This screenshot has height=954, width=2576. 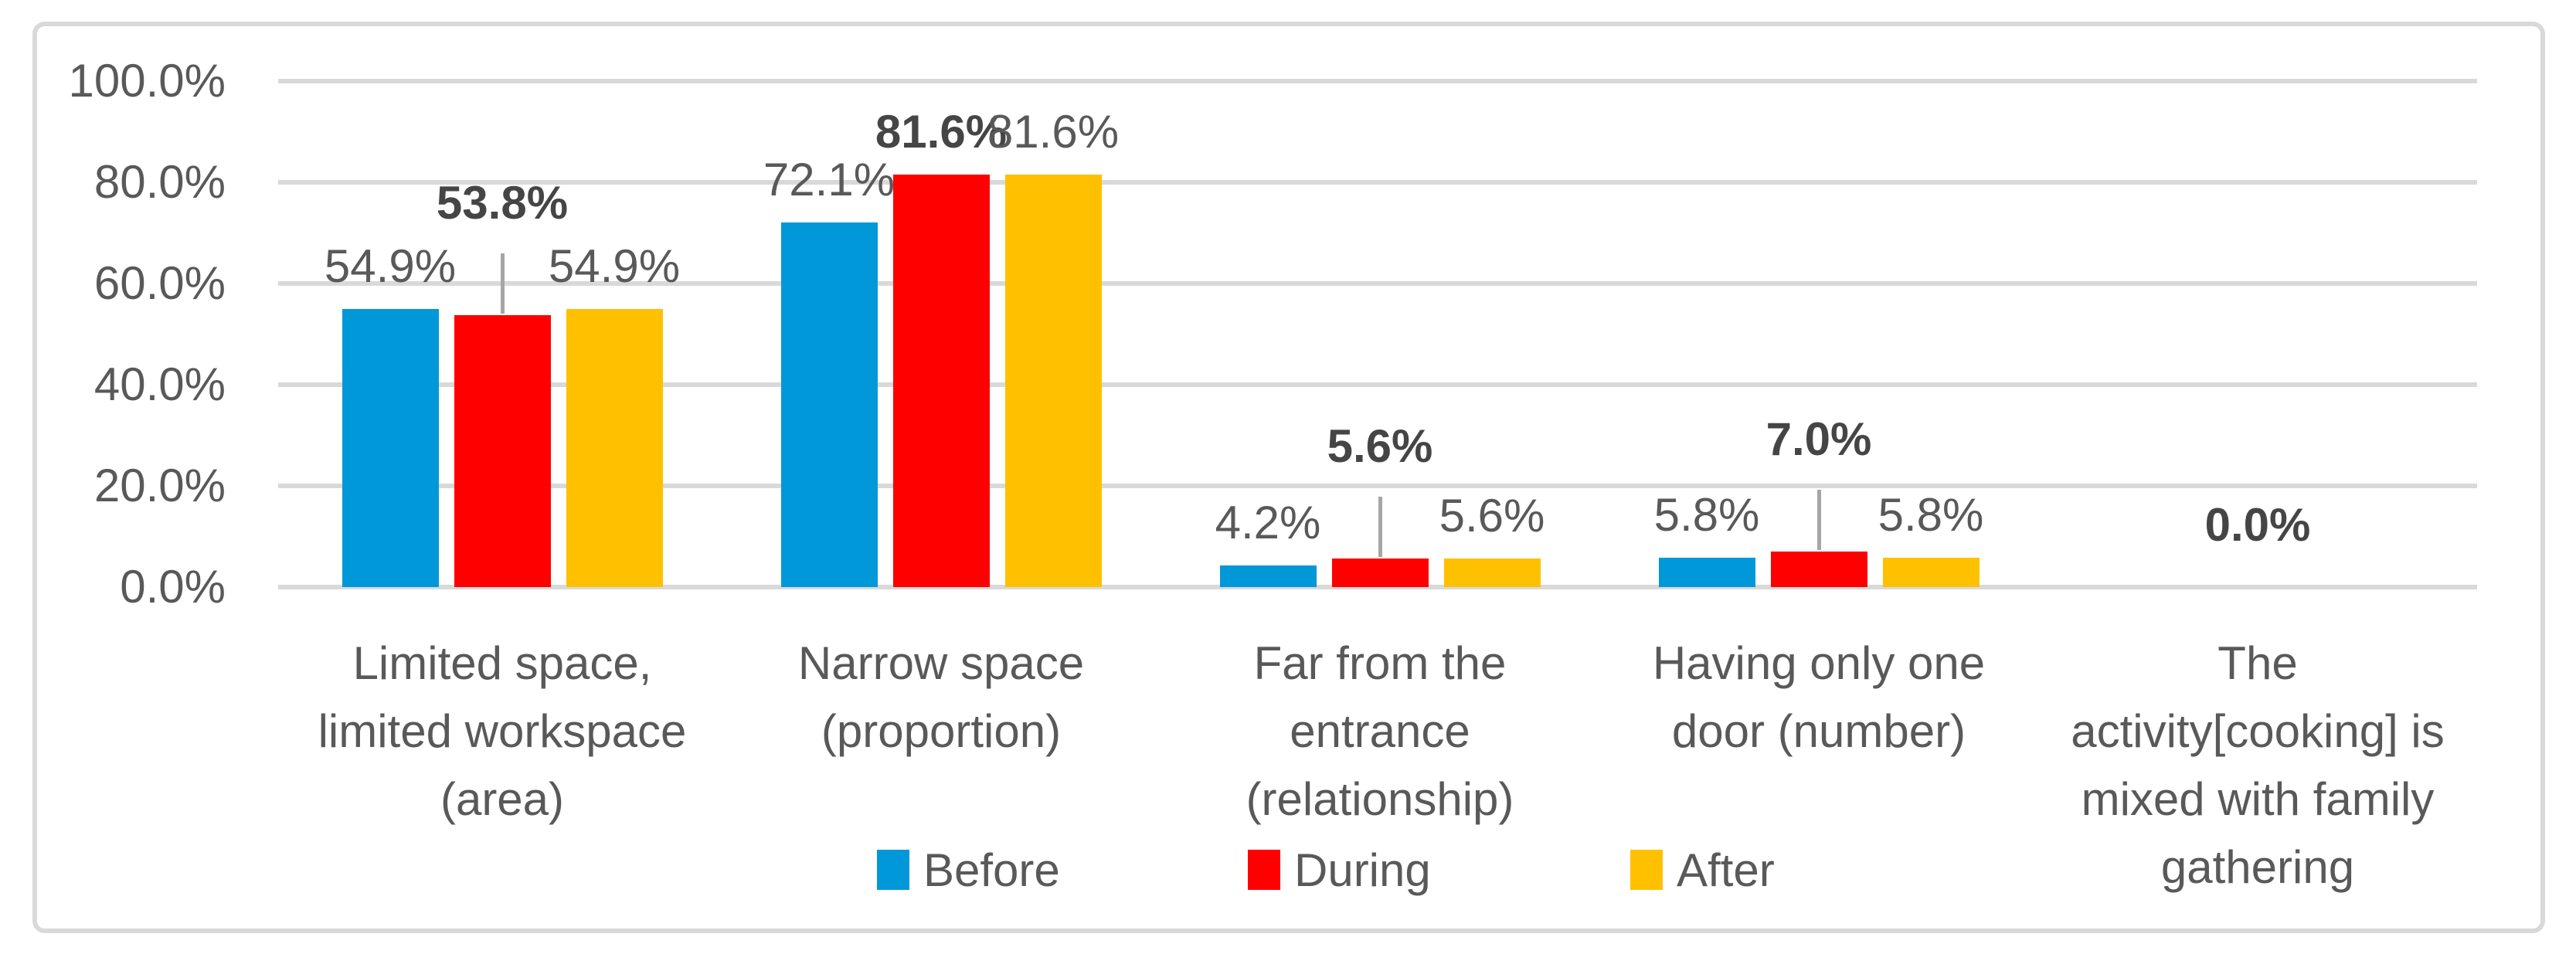 What do you see at coordinates (1380, 731) in the screenshot?
I see `category-axis-label: Far from the entrance (relationship)` at bounding box center [1380, 731].